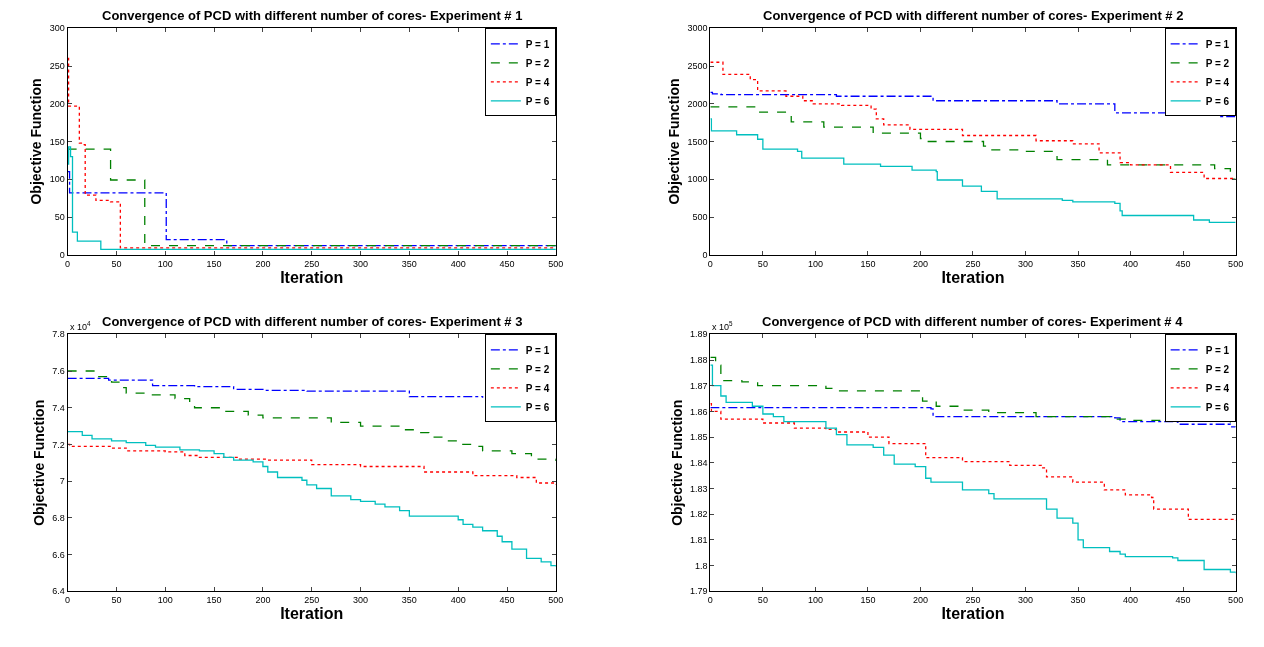 This screenshot has height=647, width=1264. What do you see at coordinates (57, 66) in the screenshot?
I see `y-tick-label: 250` at bounding box center [57, 66].